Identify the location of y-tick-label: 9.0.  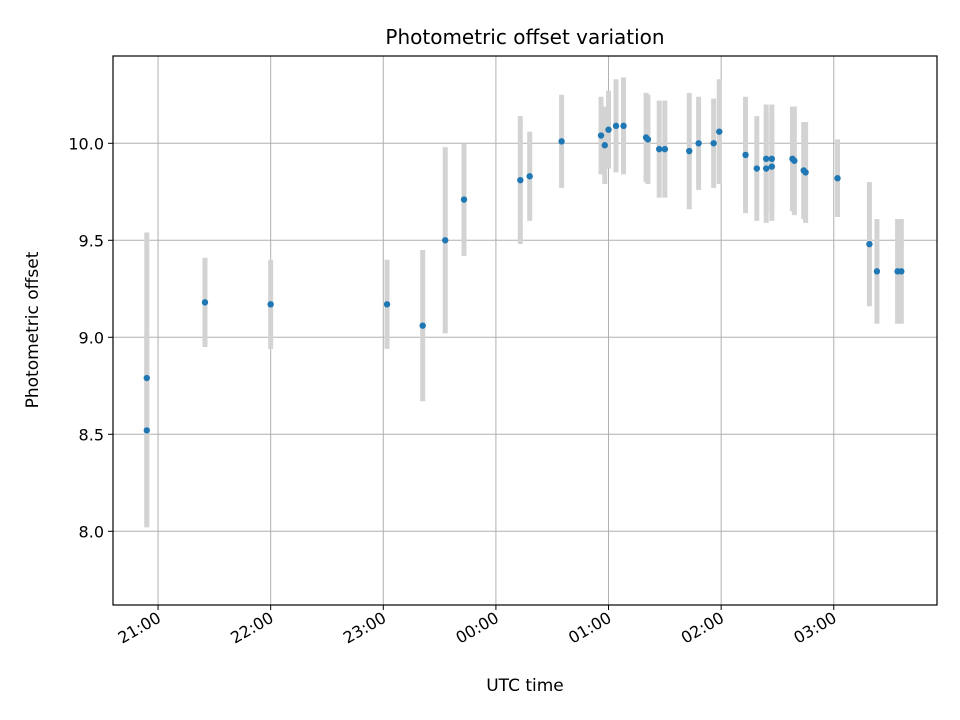
(91, 337).